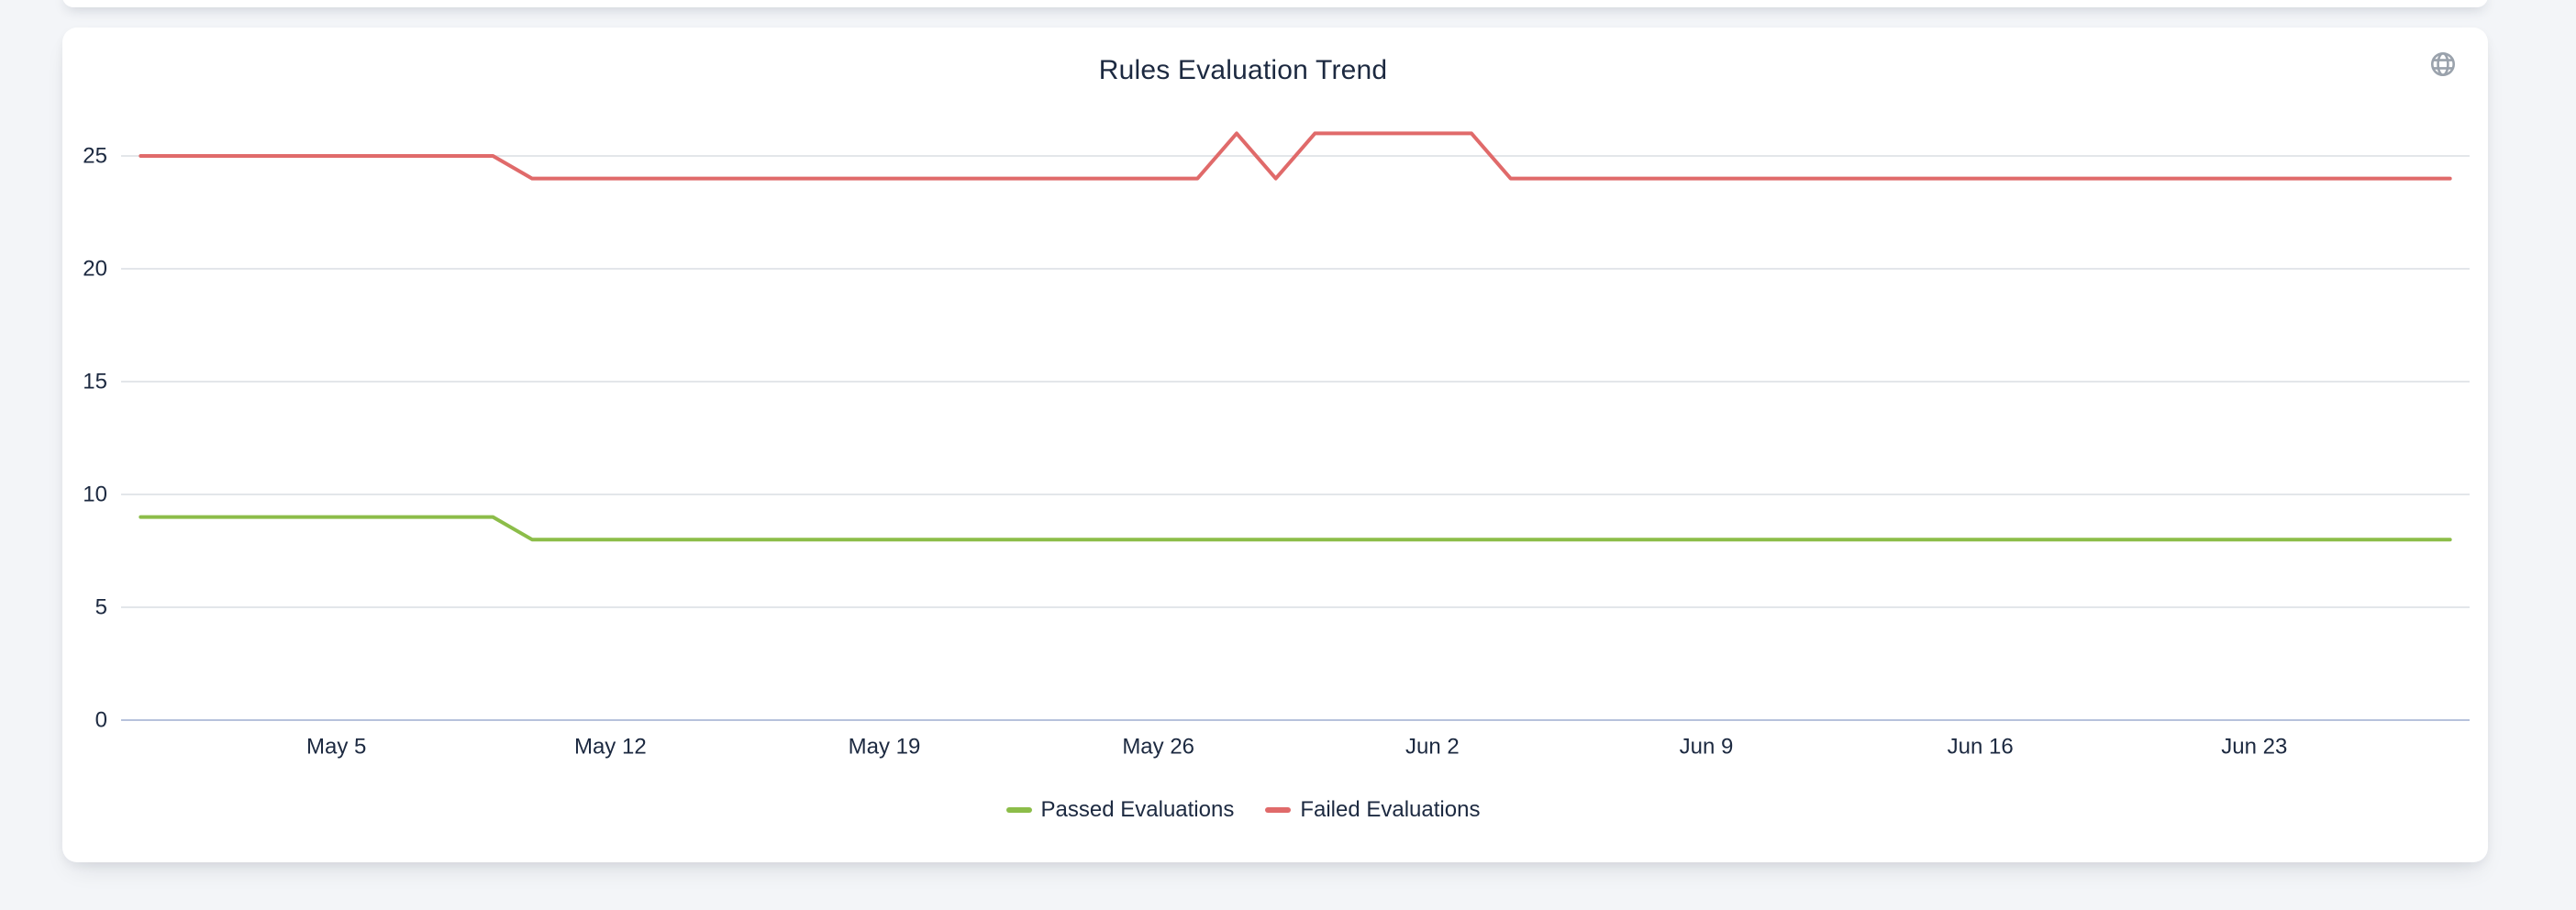 This screenshot has height=910, width=2576. What do you see at coordinates (336, 747) in the screenshot?
I see `x-tick-label: May 5` at bounding box center [336, 747].